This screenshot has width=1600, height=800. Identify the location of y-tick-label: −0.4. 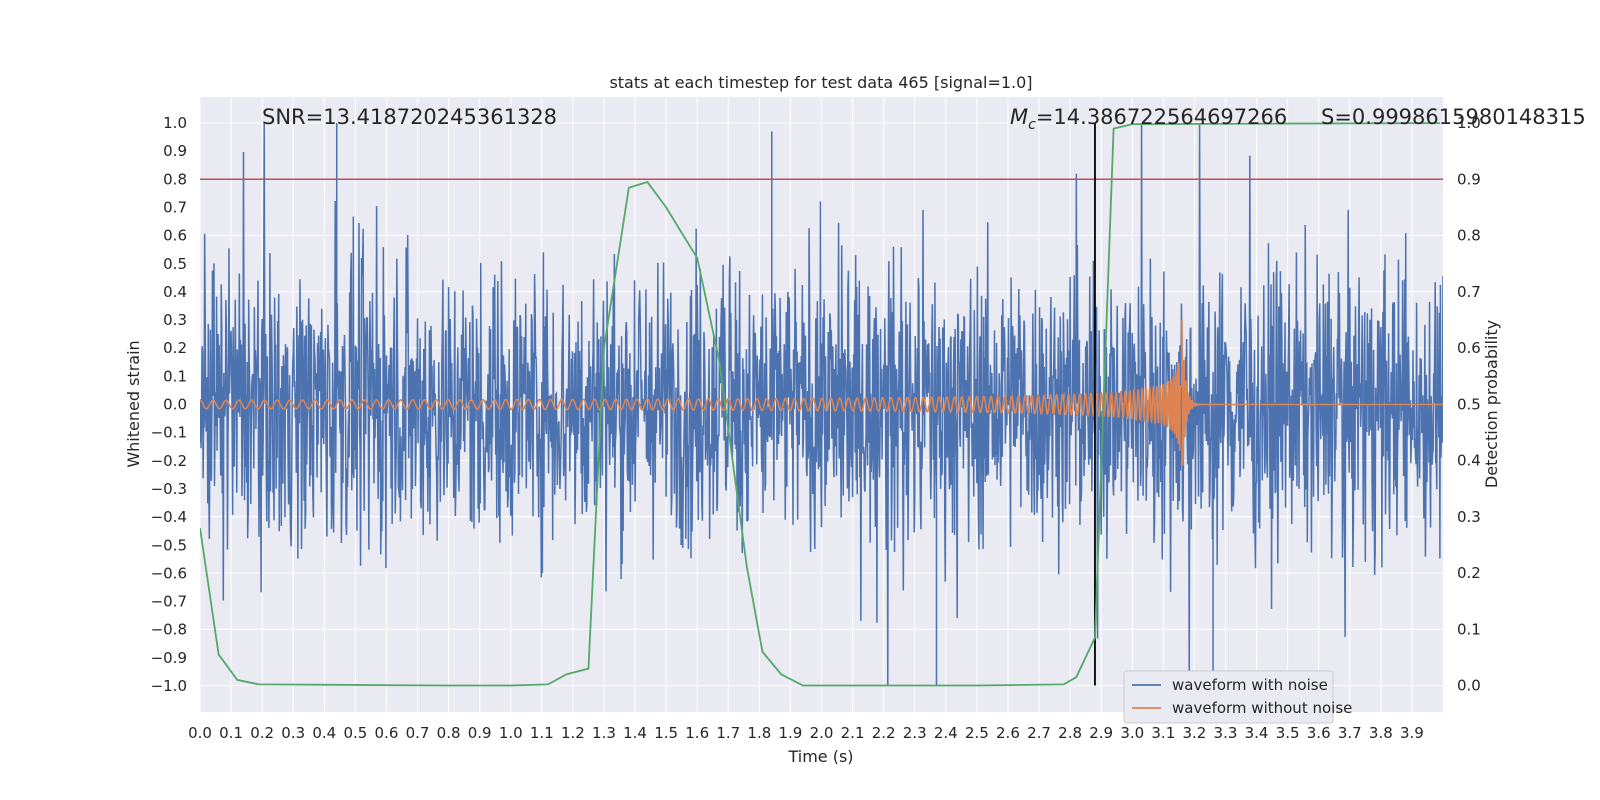
(169, 517).